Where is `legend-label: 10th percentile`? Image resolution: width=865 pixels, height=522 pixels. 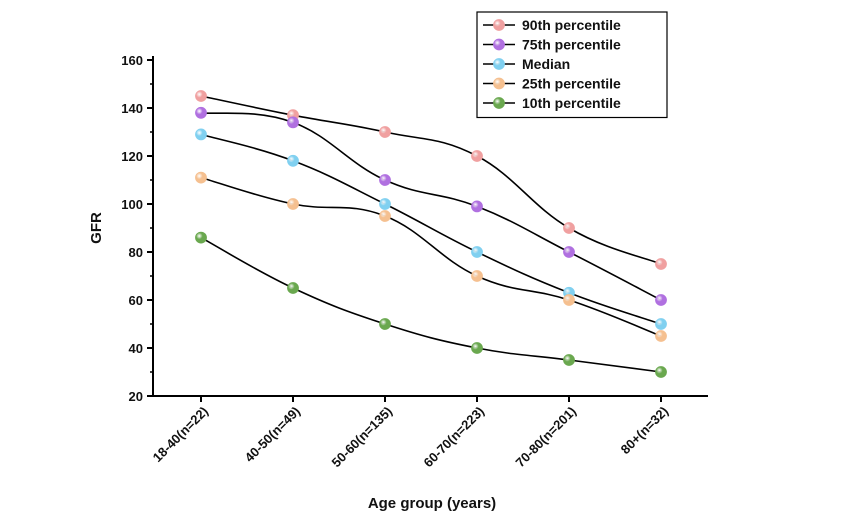 legend-label: 10th percentile is located at coordinates (571, 103).